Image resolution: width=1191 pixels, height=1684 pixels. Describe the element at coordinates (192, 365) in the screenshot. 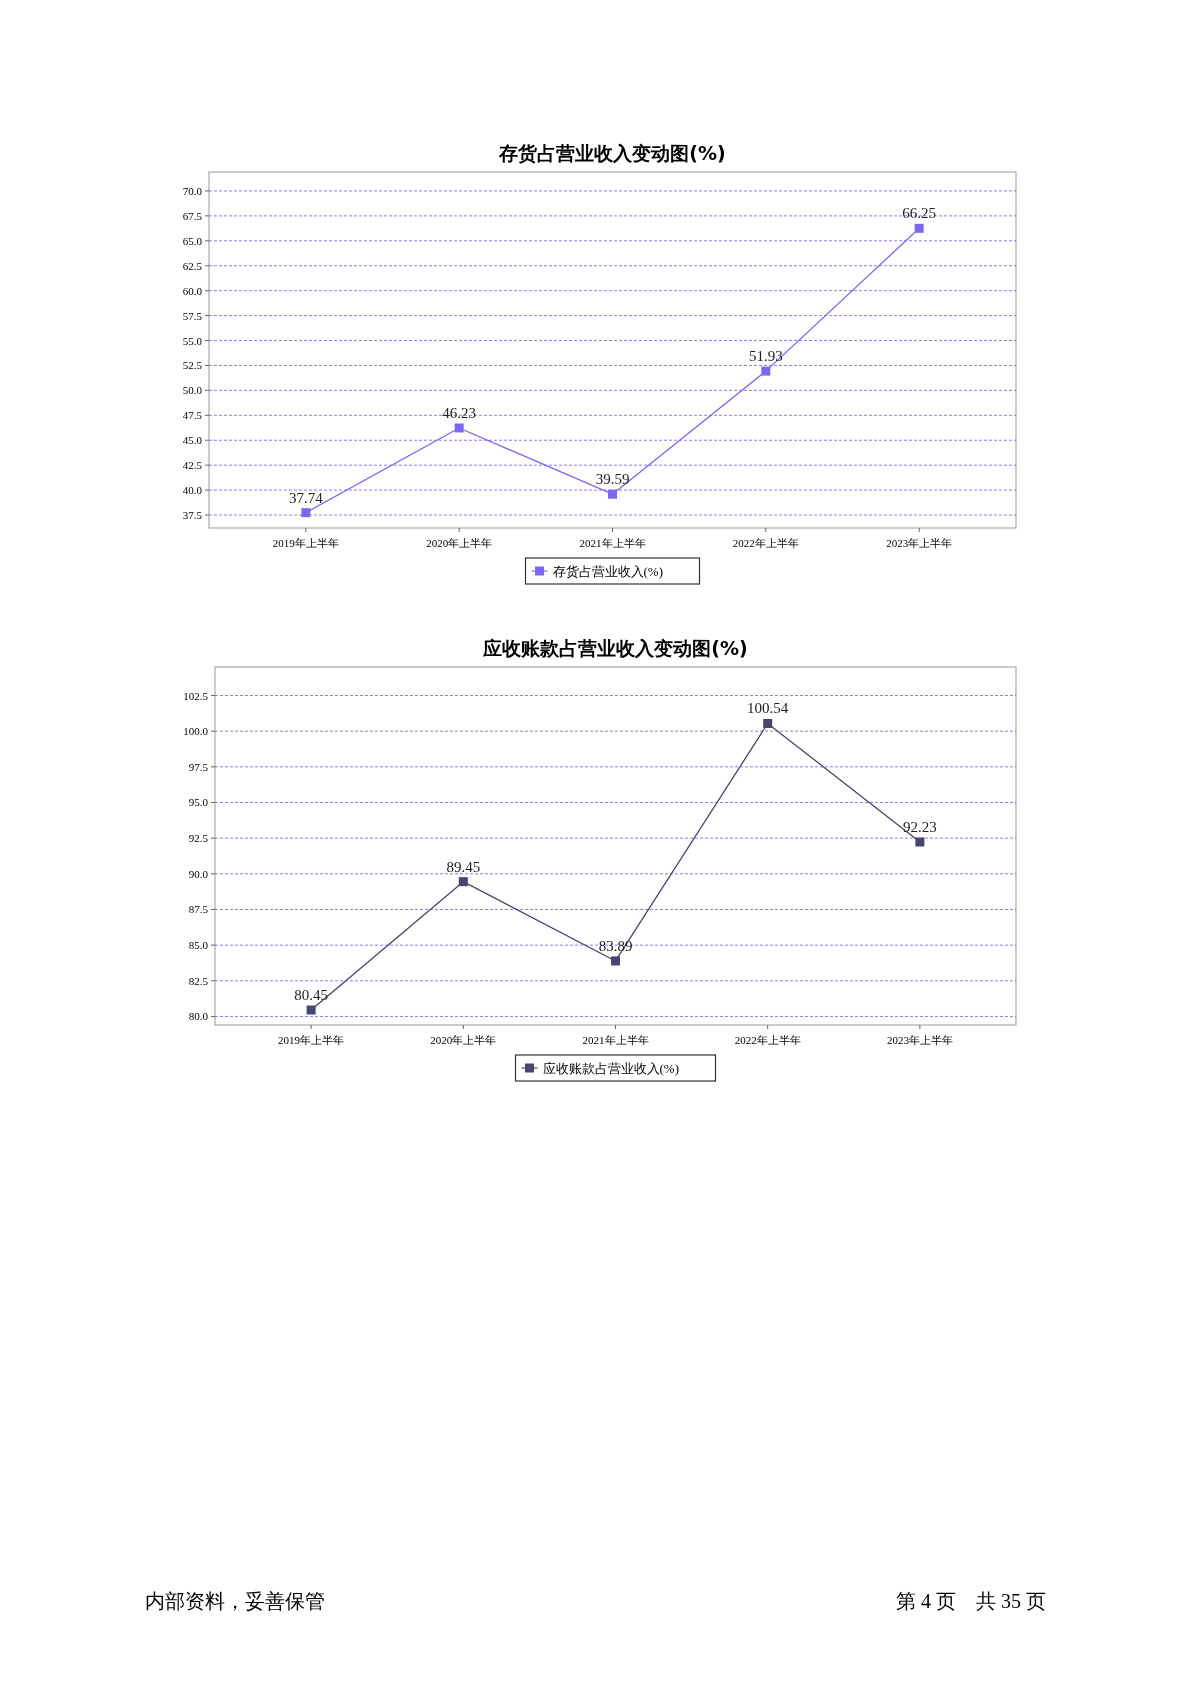

I see `y-tick-label: 52.5` at that location.